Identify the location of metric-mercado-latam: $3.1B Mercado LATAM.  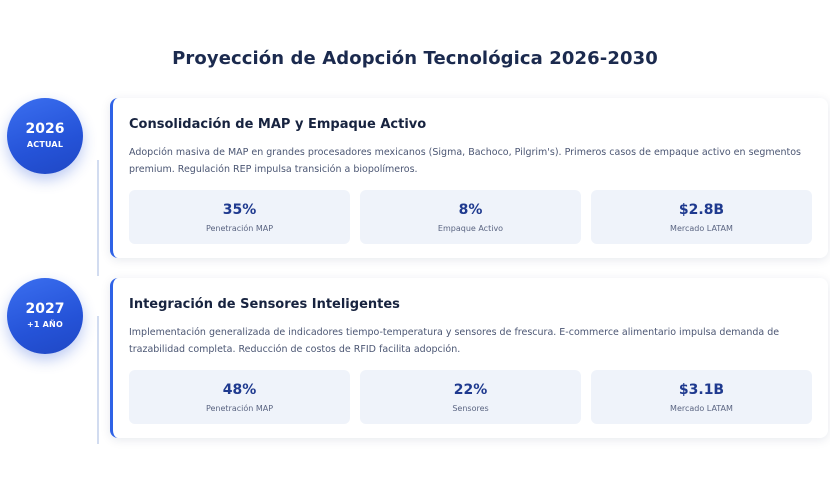
(701, 397).